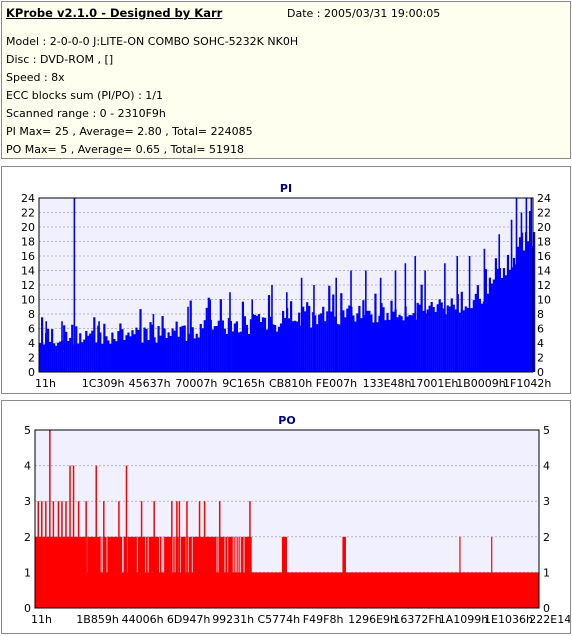 The height and width of the screenshot is (636, 572). What do you see at coordinates (372, 619) in the screenshot?
I see `po-xtick-label: 1296E9h` at bounding box center [372, 619].